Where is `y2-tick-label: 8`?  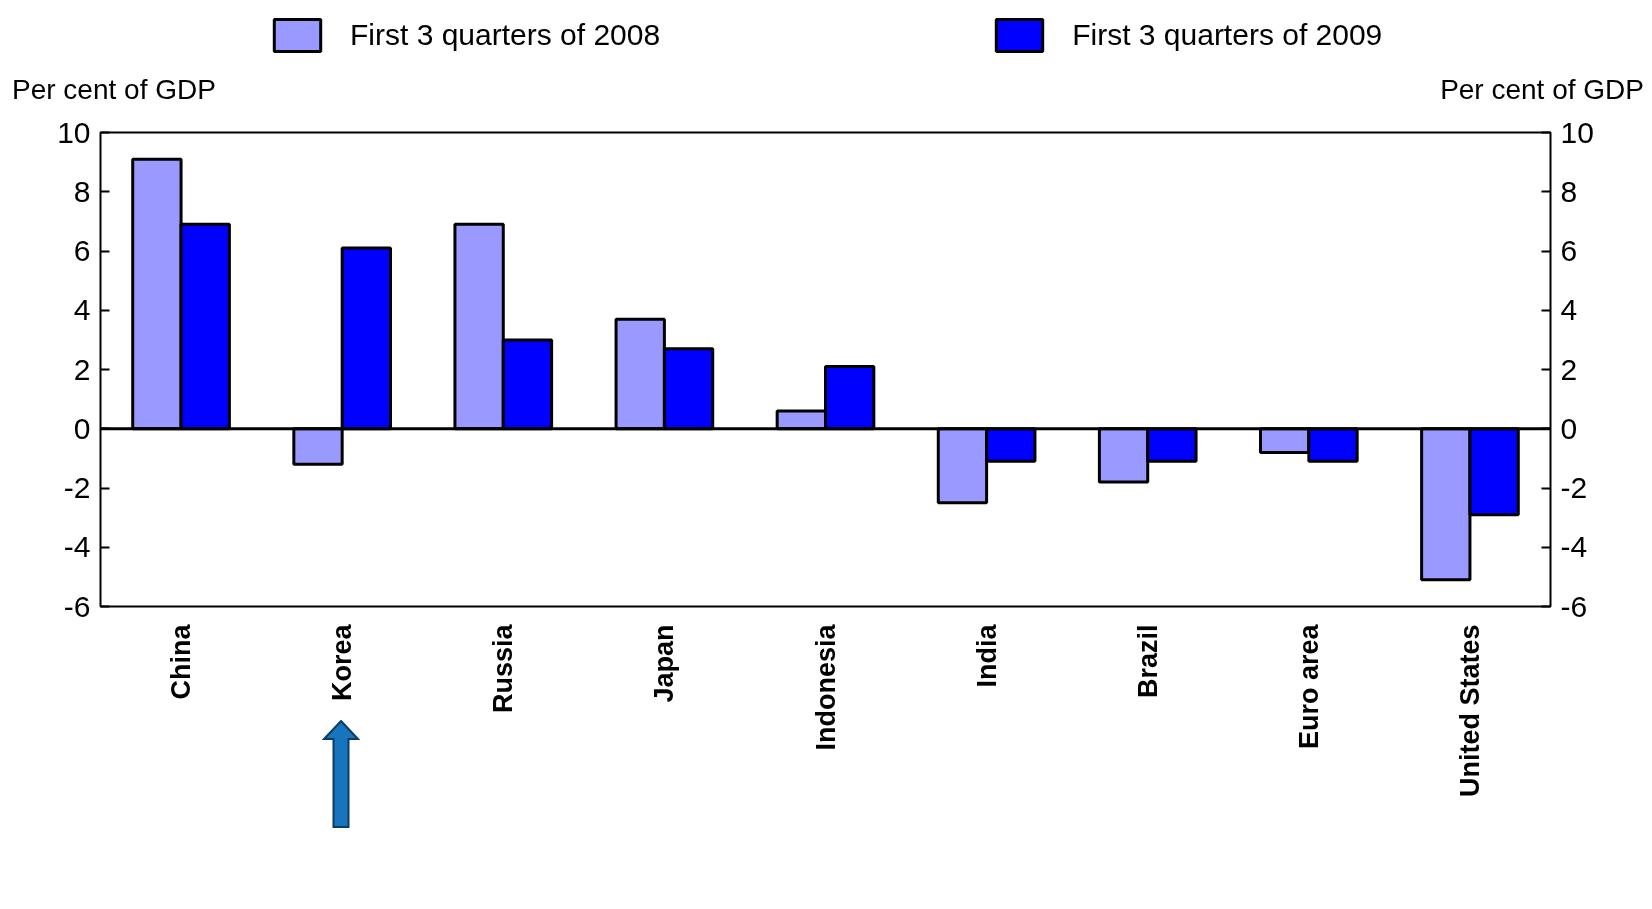
y2-tick-label: 8 is located at coordinates (1569, 191).